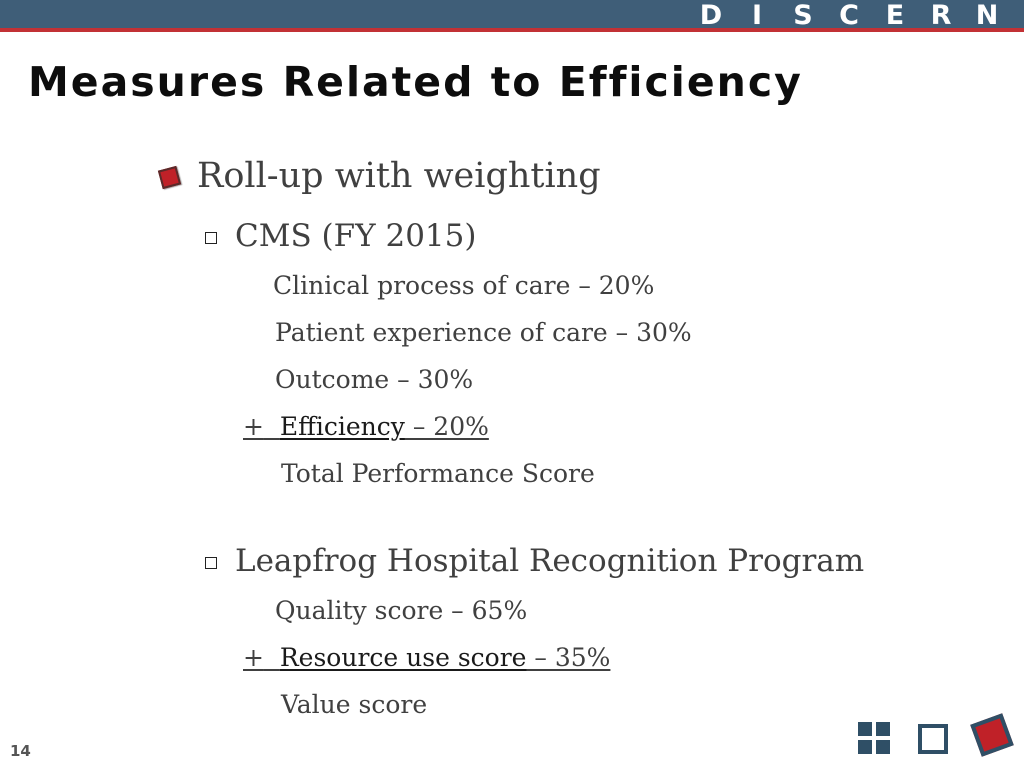 The image size is (1024, 768). What do you see at coordinates (711, 15) in the screenshot?
I see `brand-letter: D` at bounding box center [711, 15].